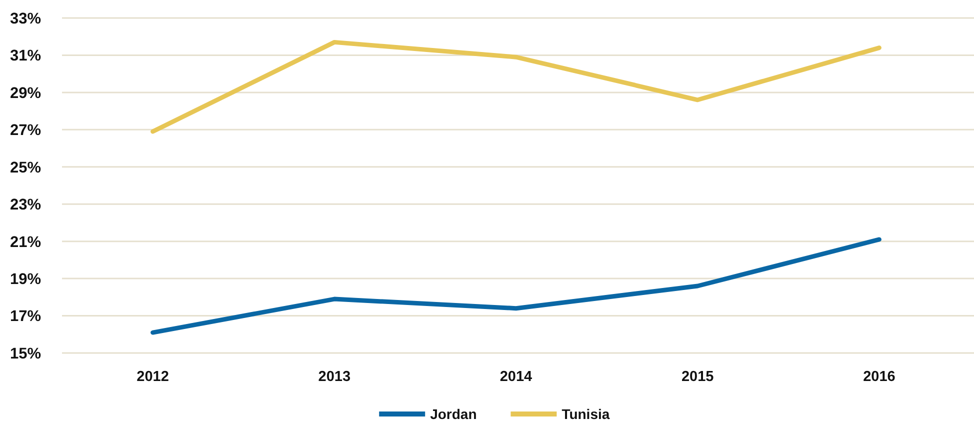 The height and width of the screenshot is (428, 974). What do you see at coordinates (879, 377) in the screenshot?
I see `x-tick-label: 2016` at bounding box center [879, 377].